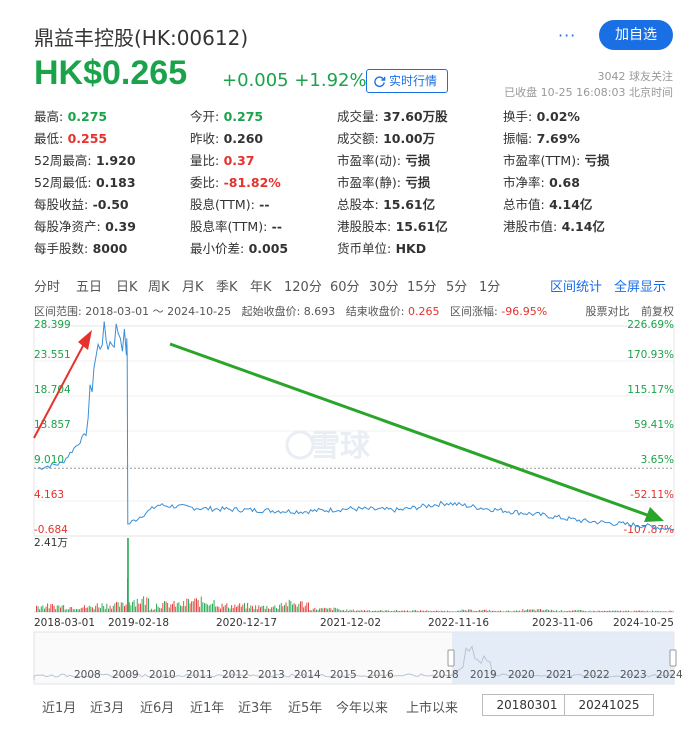 This screenshot has width=697, height=730. What do you see at coordinates (609, 705) in the screenshot?
I see `end-date-input` at bounding box center [609, 705].